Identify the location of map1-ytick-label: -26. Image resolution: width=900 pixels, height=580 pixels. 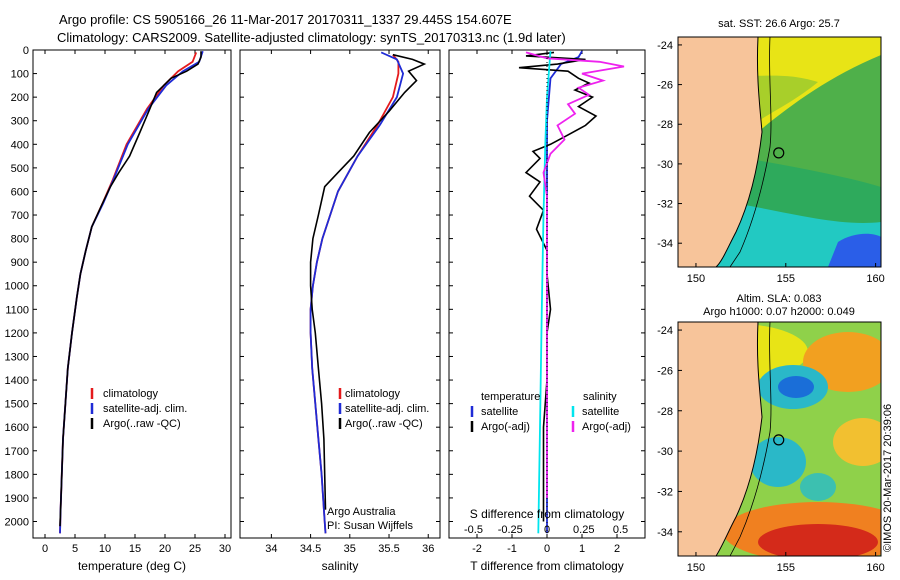
(665, 86).